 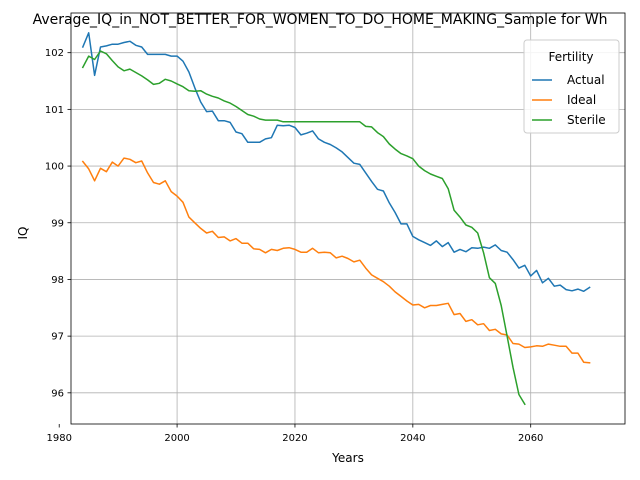 I want to click on y-axis-label: IQ, so click(x=23, y=233).